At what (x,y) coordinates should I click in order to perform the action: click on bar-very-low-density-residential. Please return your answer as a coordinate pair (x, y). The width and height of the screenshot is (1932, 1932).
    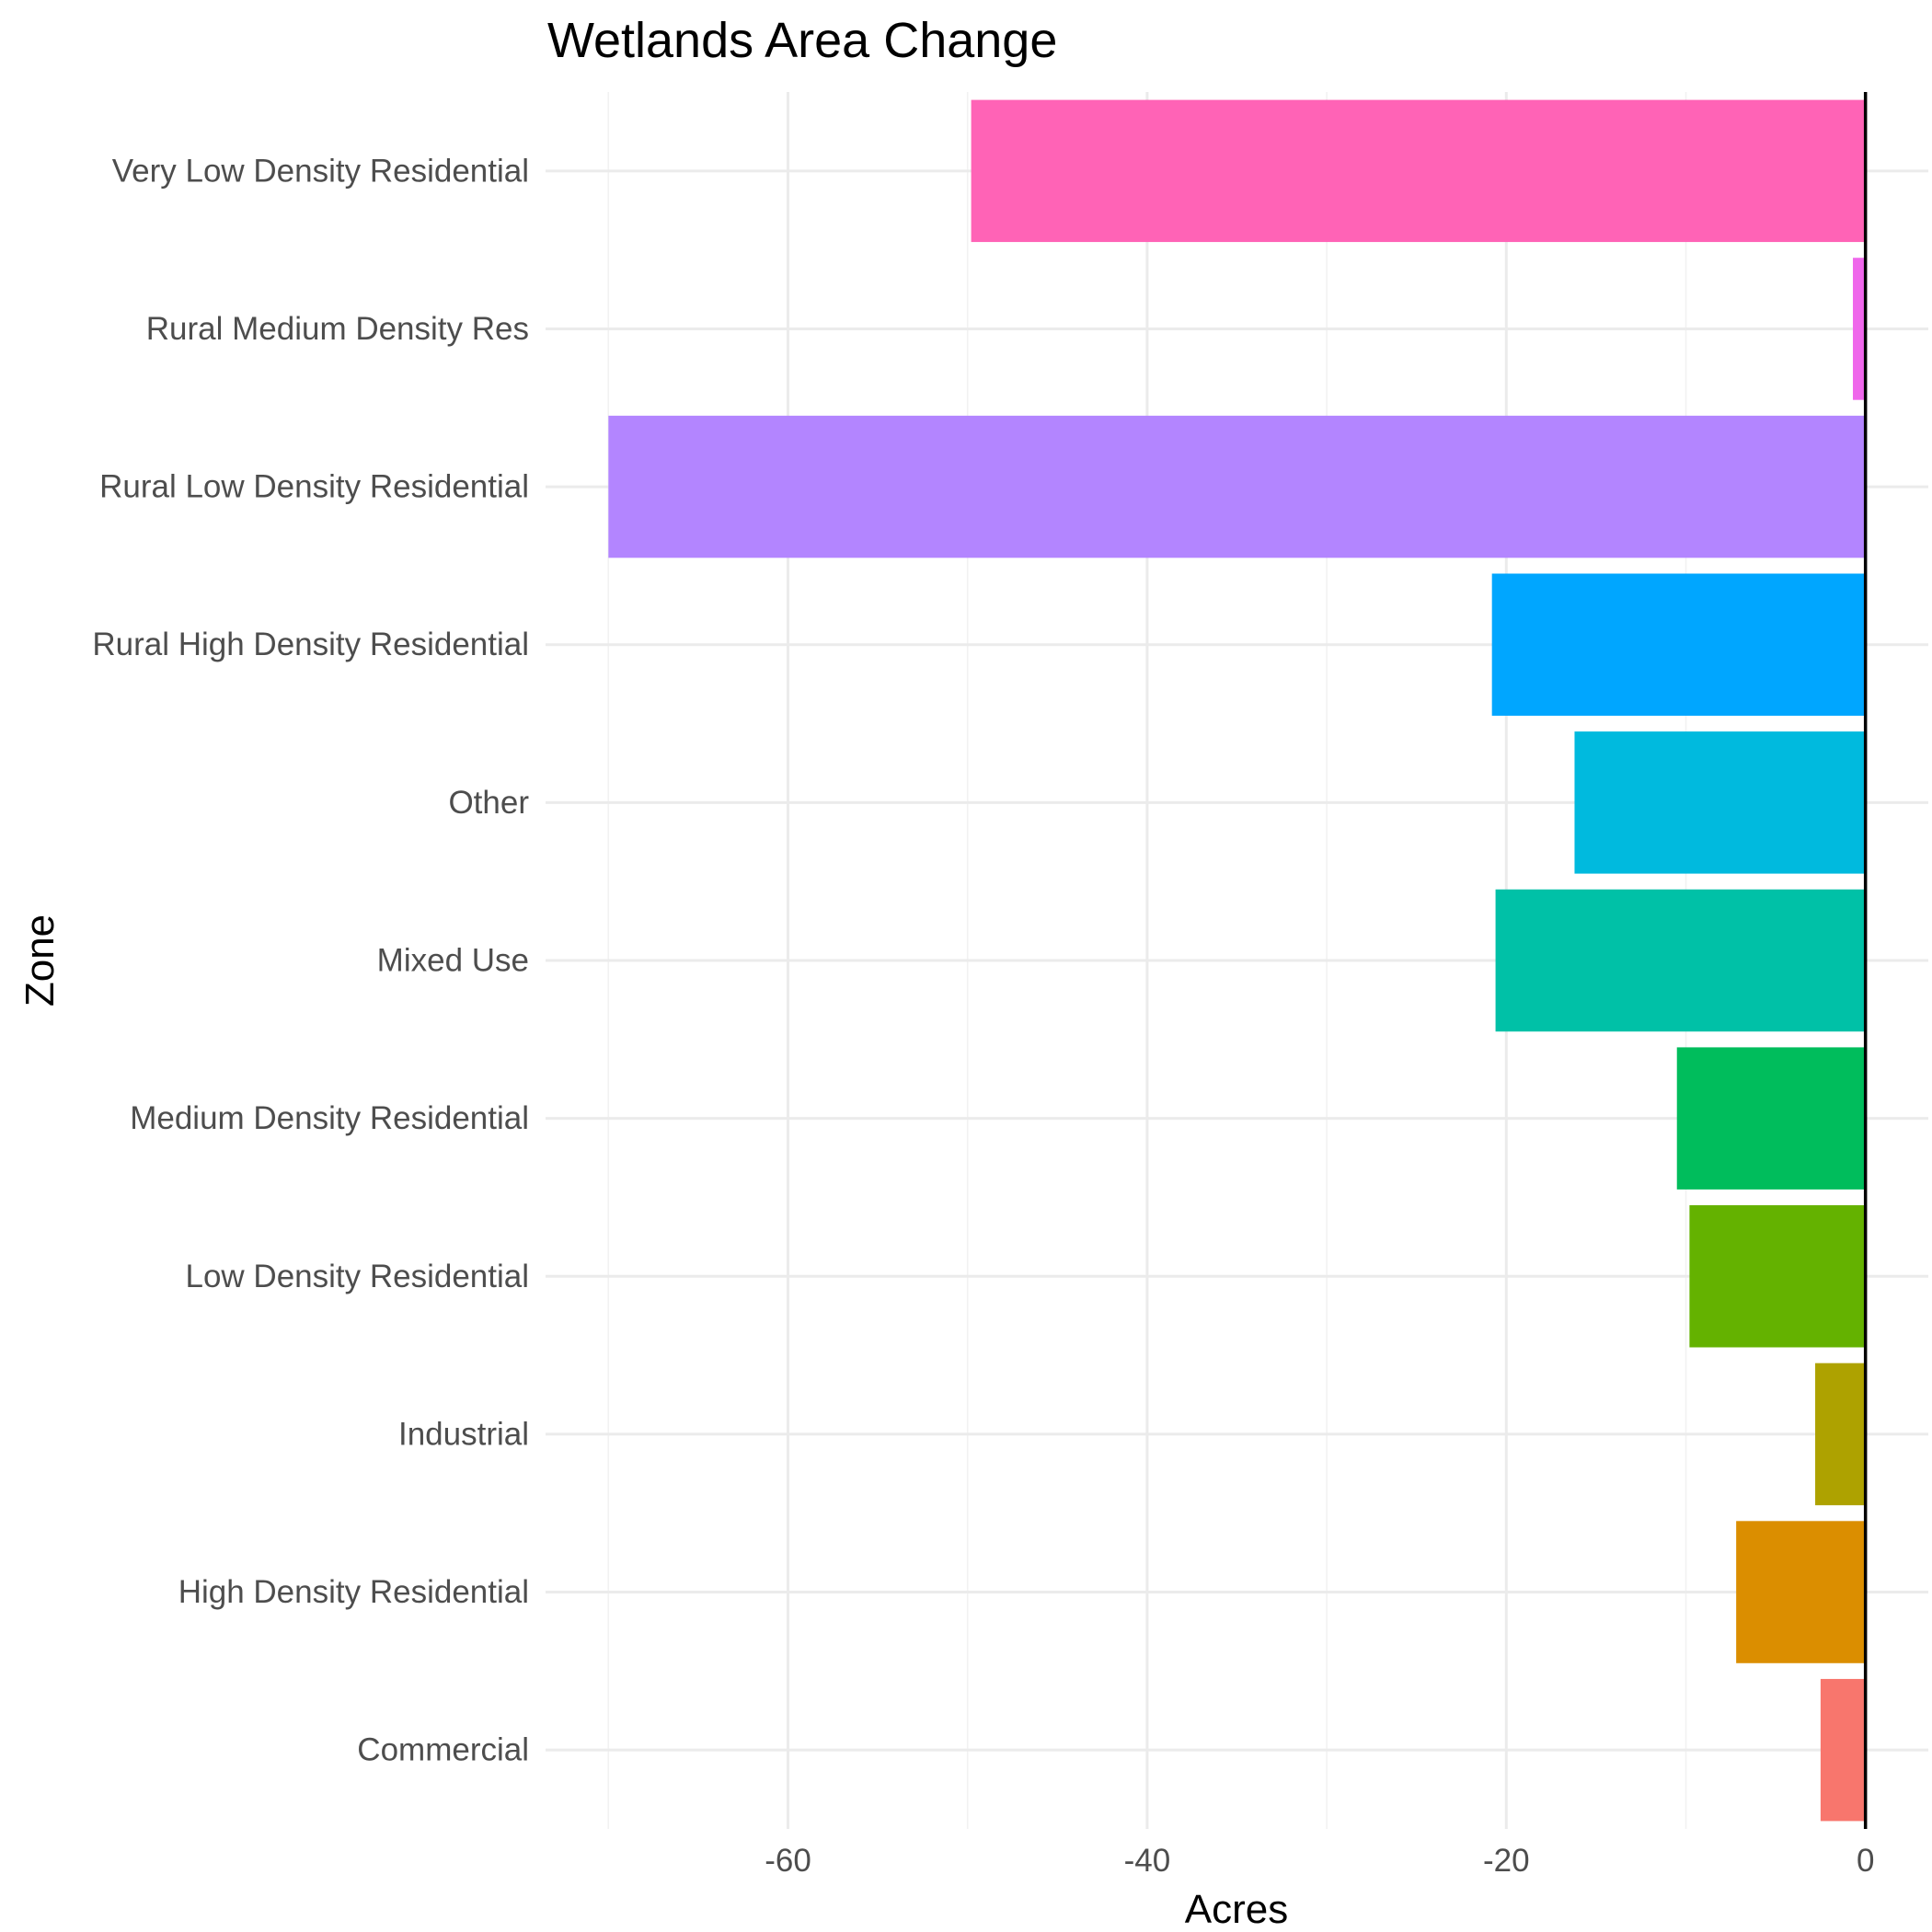
    Looking at the image, I should click on (1418, 171).